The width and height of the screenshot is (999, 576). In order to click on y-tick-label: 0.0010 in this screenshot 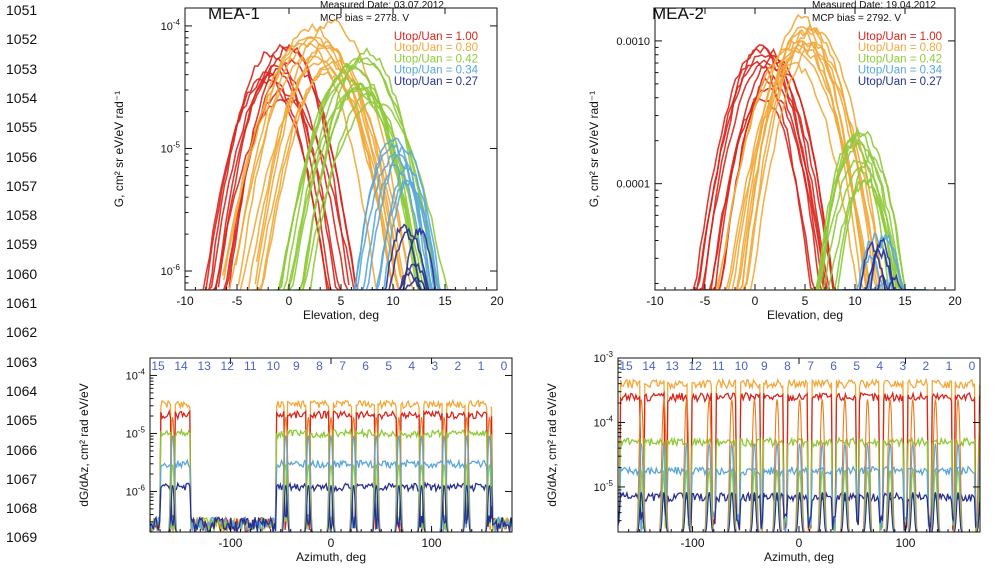, I will do `click(633, 42)`.